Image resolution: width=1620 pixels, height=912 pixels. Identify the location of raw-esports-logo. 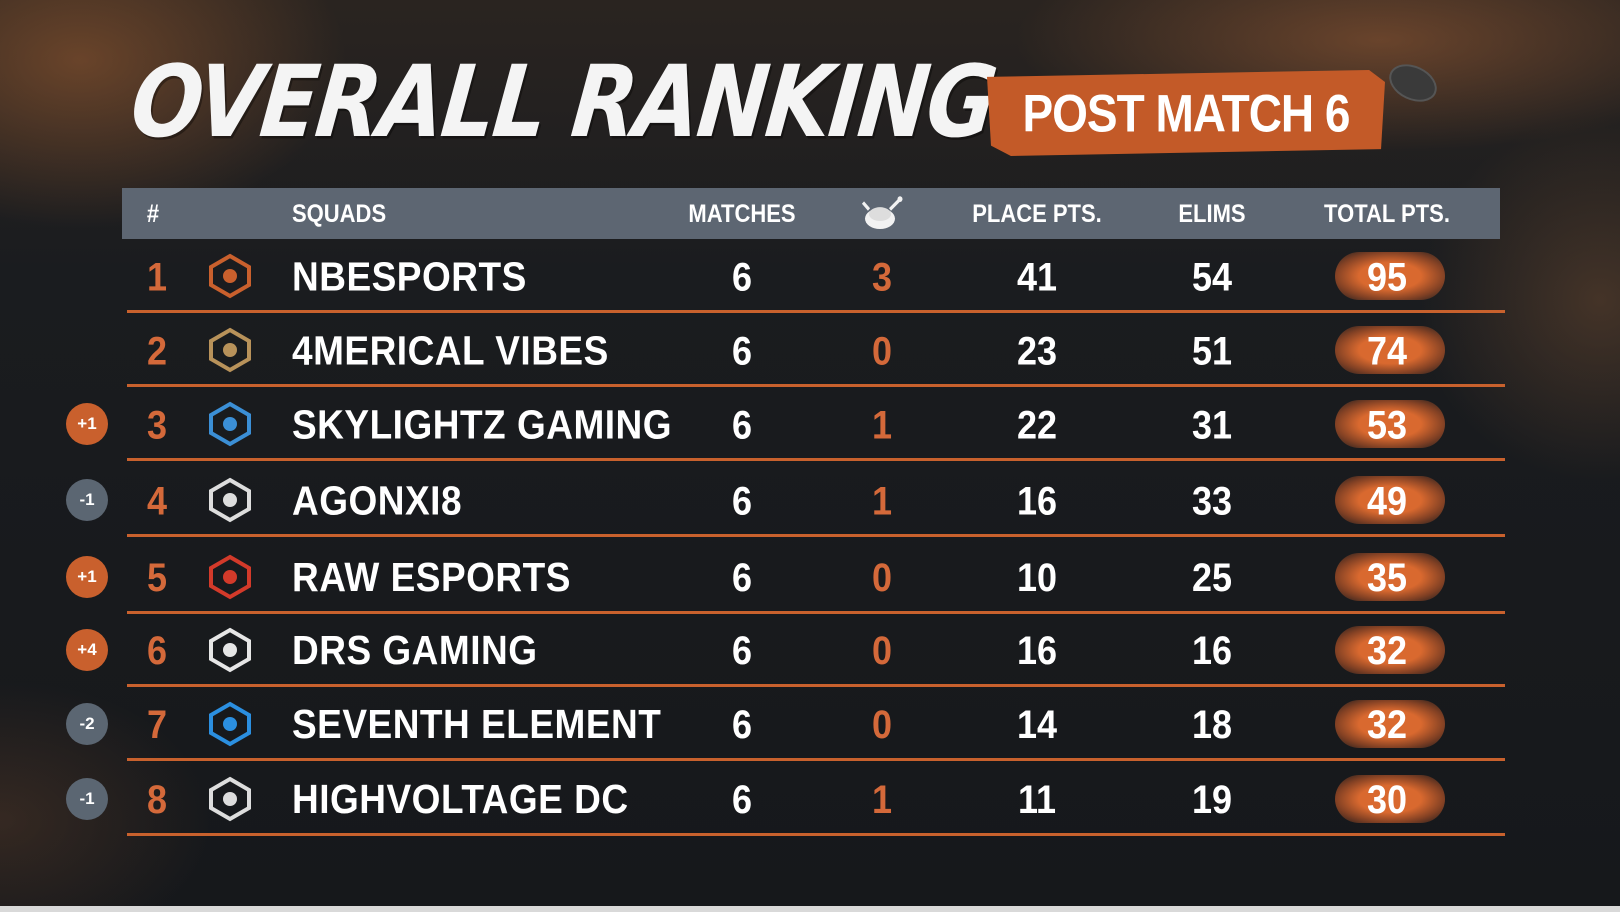
(230, 577).